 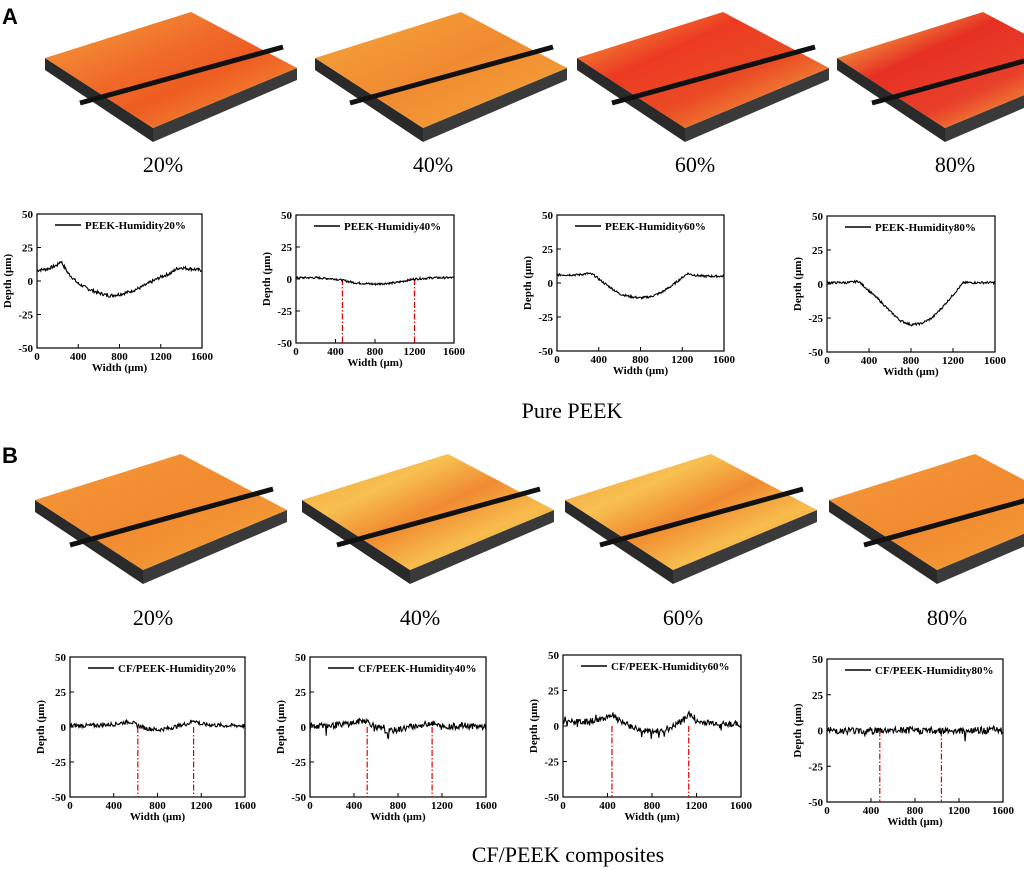 I want to click on legend-label: CF/PEEK-Humidity80%, so click(x=934, y=671).